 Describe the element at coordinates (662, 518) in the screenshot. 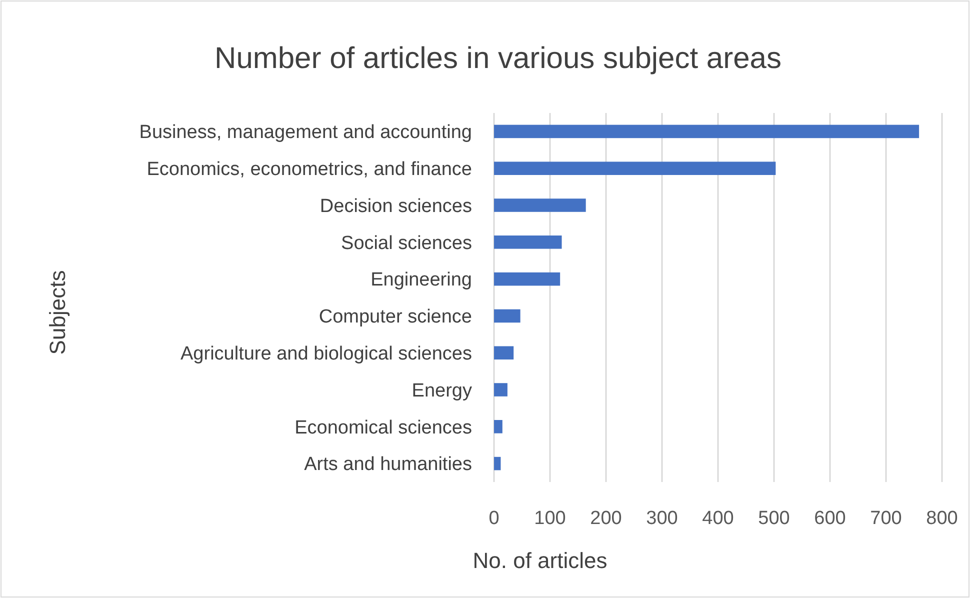

I see `x-tick-label: 300` at that location.